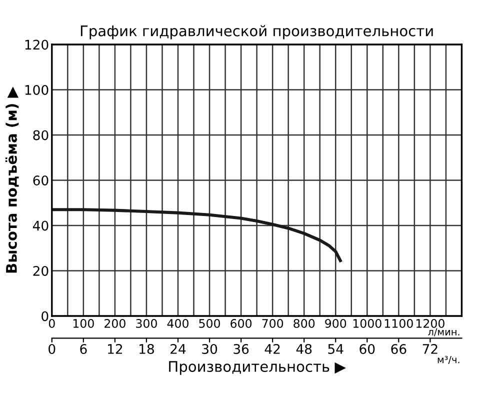 The width and height of the screenshot is (485, 401). What do you see at coordinates (367, 323) in the screenshot?
I see `x-tick-label: 1000` at bounding box center [367, 323].